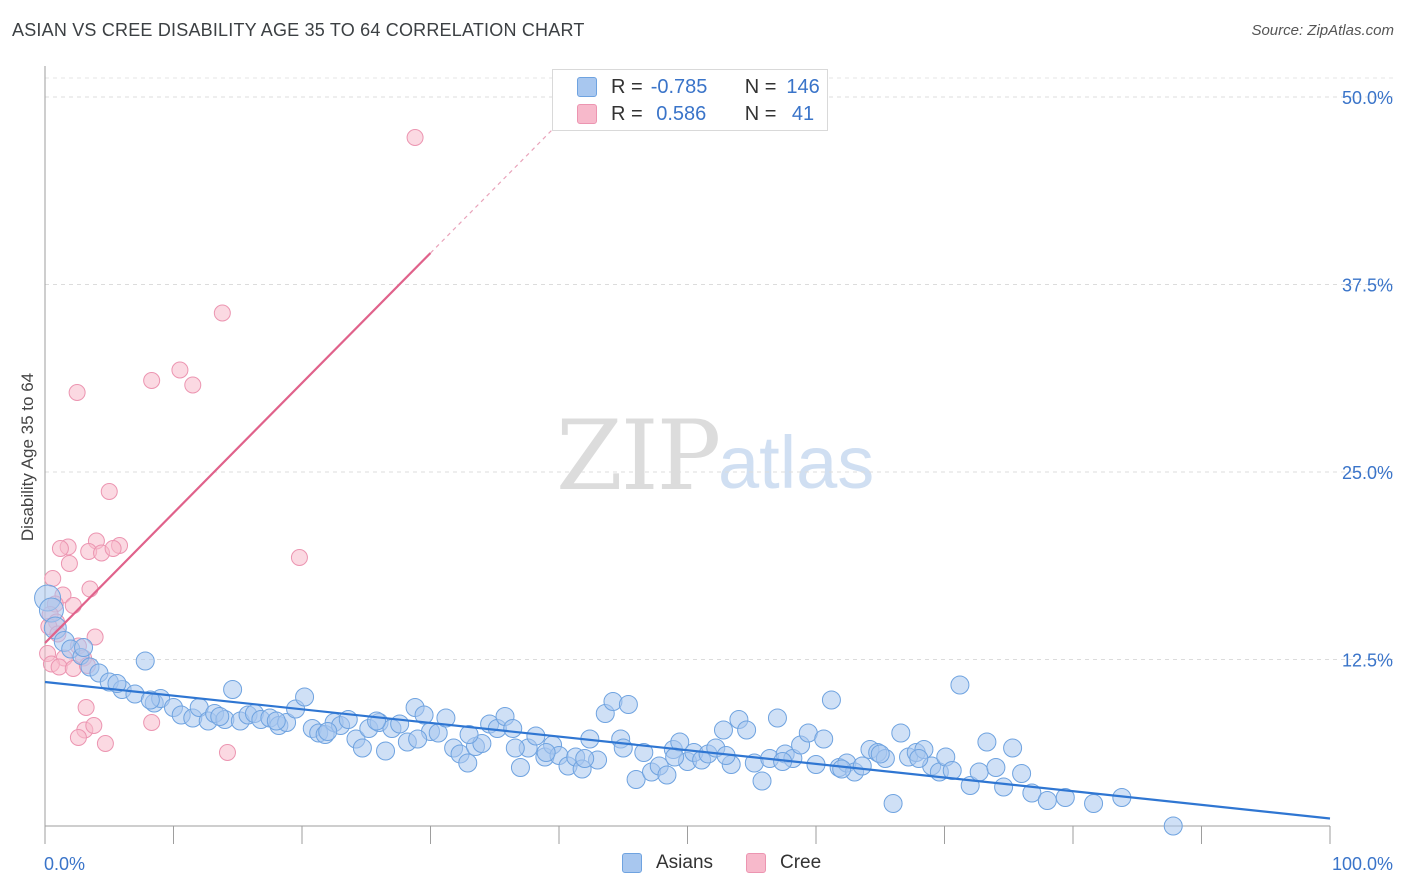  What do you see at coordinates (638, 456) in the screenshot?
I see `watermark-zip: ZIP` at bounding box center [638, 456].